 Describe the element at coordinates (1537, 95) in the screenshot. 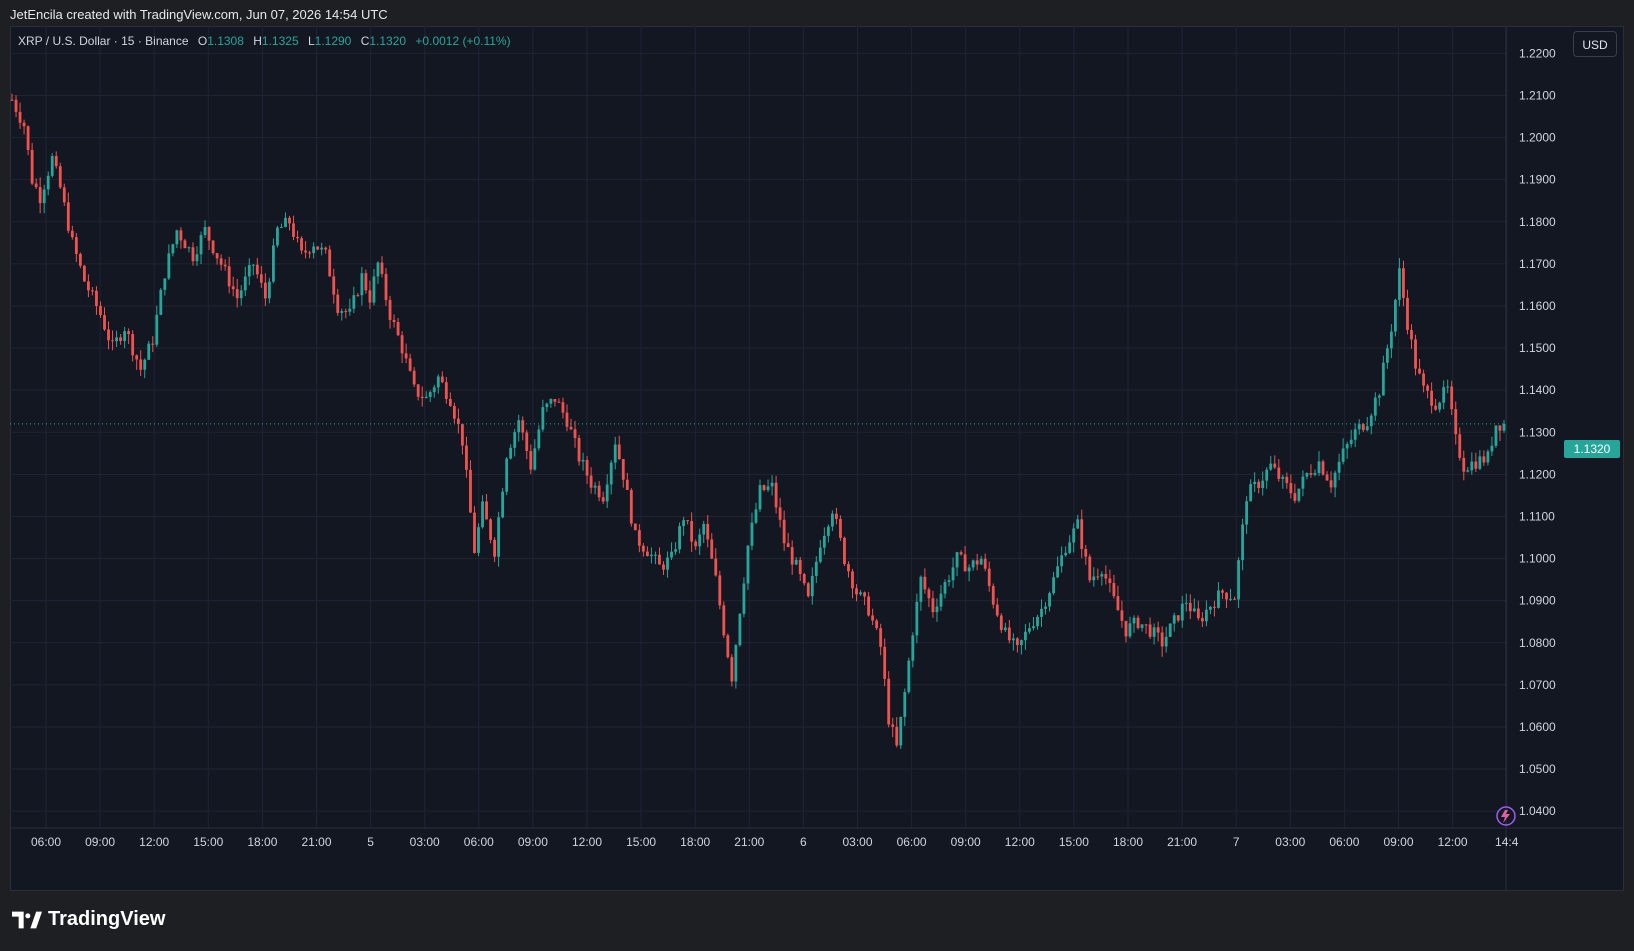

I see `price-tick-label: 1.2100` at that location.